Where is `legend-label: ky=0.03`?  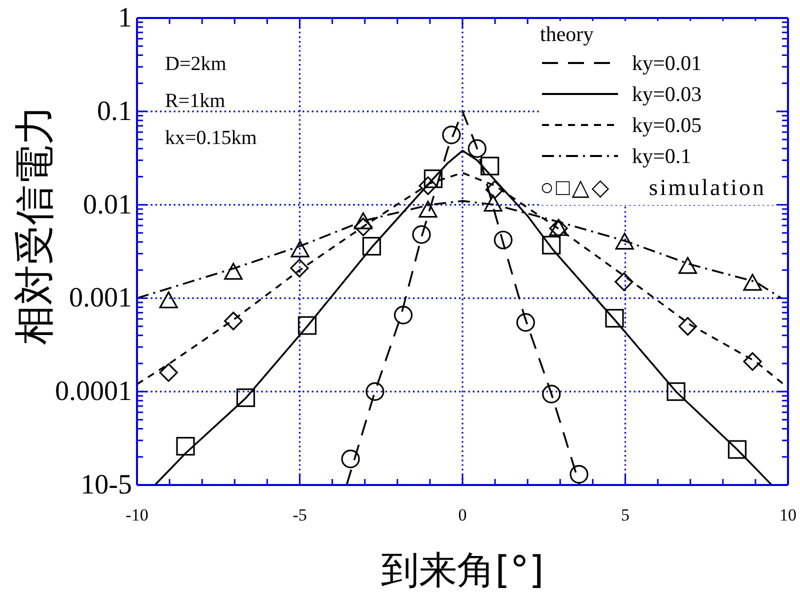 legend-label: ky=0.03 is located at coordinates (667, 94).